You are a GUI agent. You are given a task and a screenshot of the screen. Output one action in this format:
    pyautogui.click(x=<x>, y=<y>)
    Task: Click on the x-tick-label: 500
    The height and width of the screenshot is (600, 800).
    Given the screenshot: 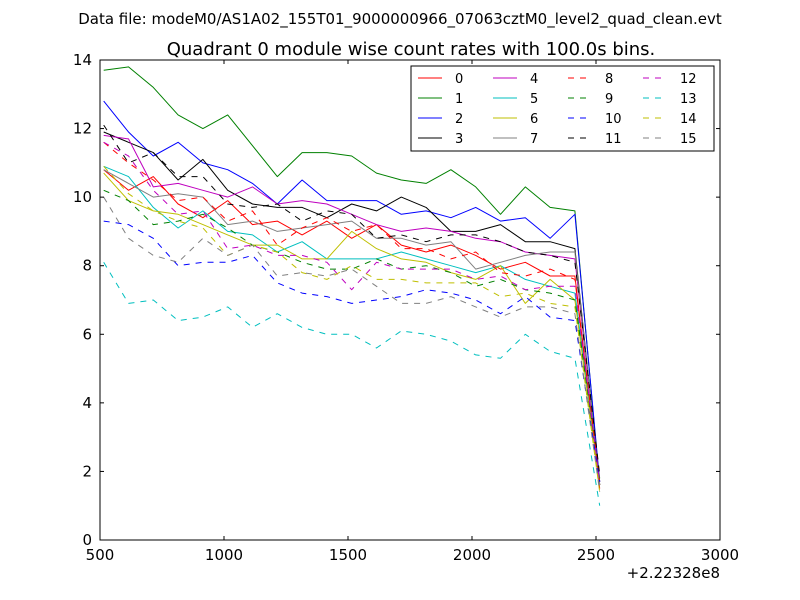 What is the action you would take?
    pyautogui.click(x=100, y=555)
    